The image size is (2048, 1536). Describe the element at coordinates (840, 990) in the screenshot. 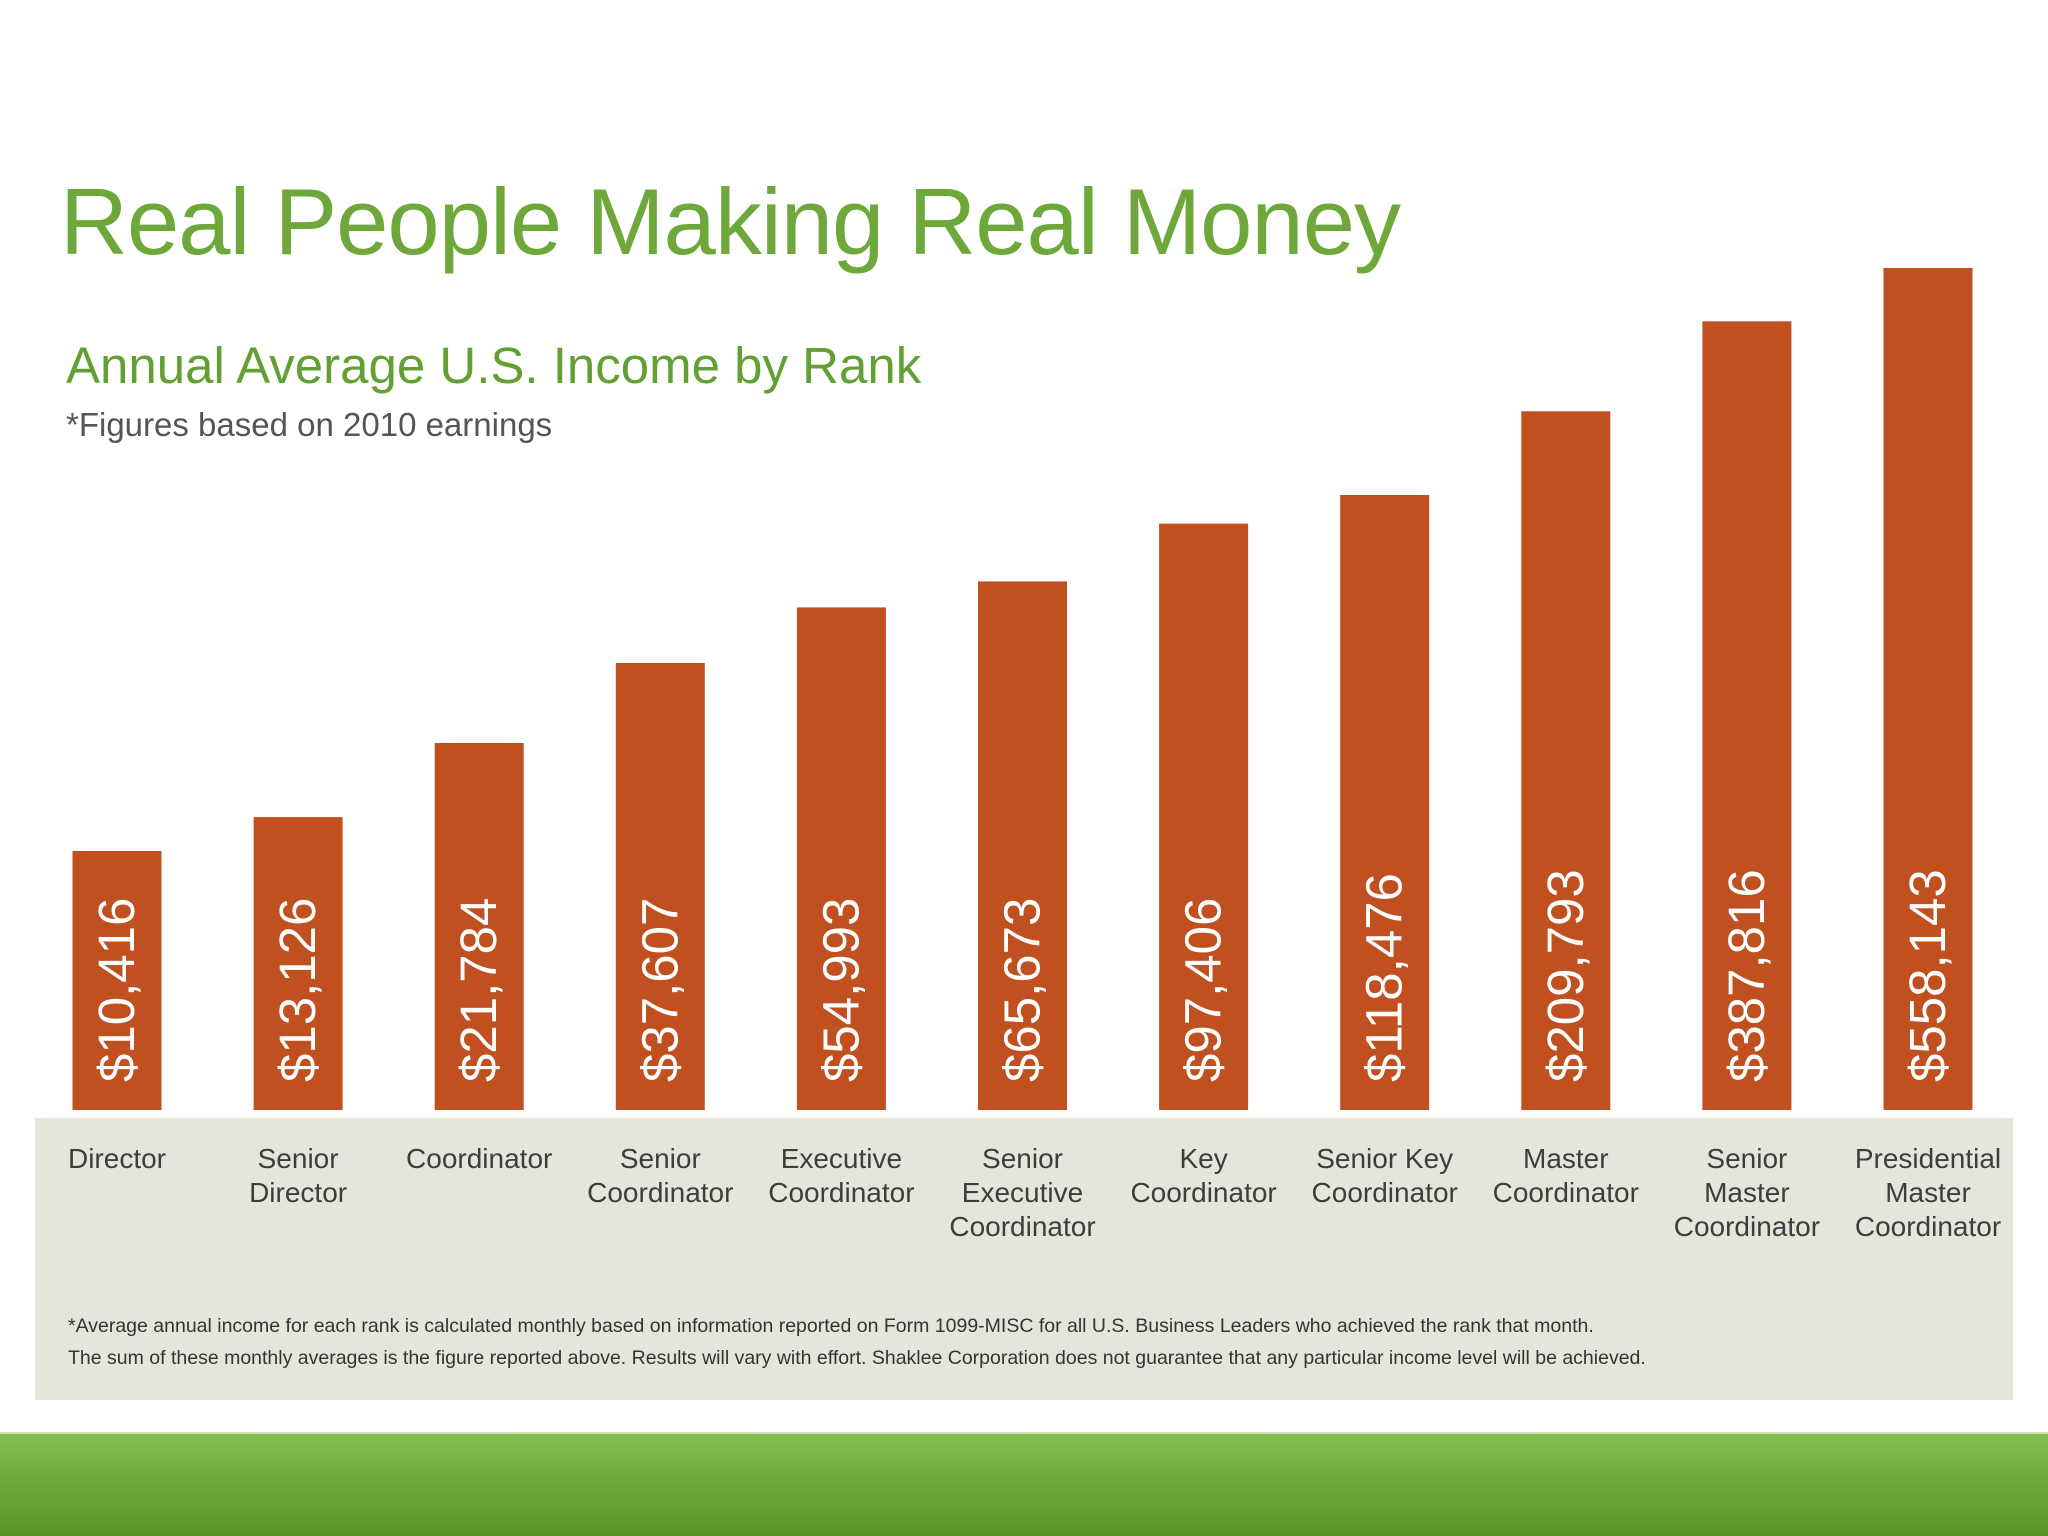

I see `bar-value-label: $54,993` at that location.